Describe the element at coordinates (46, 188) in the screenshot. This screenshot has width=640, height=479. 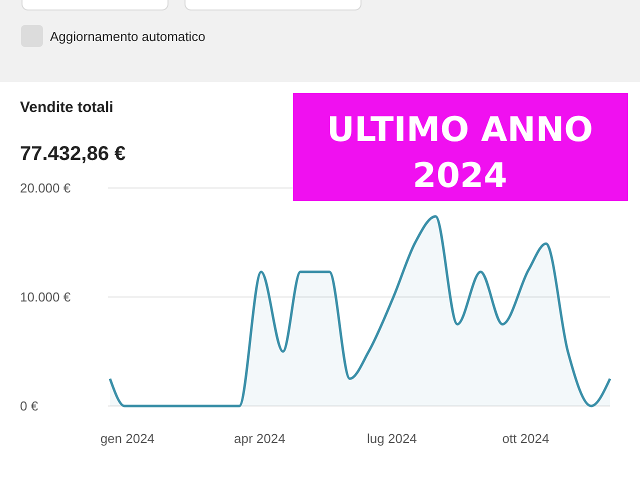
I see `y-tick-label: 20.000 €` at that location.